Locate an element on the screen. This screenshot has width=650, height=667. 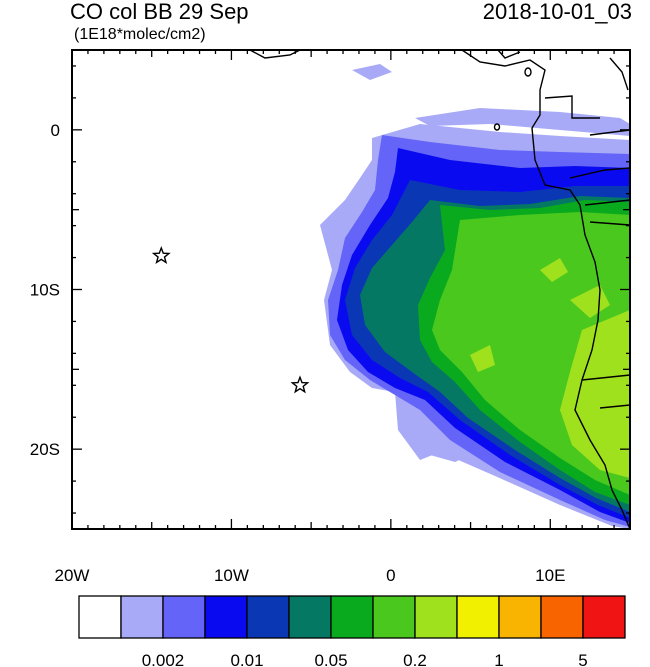
co-contour-0.5 is located at coordinates (595, 394).